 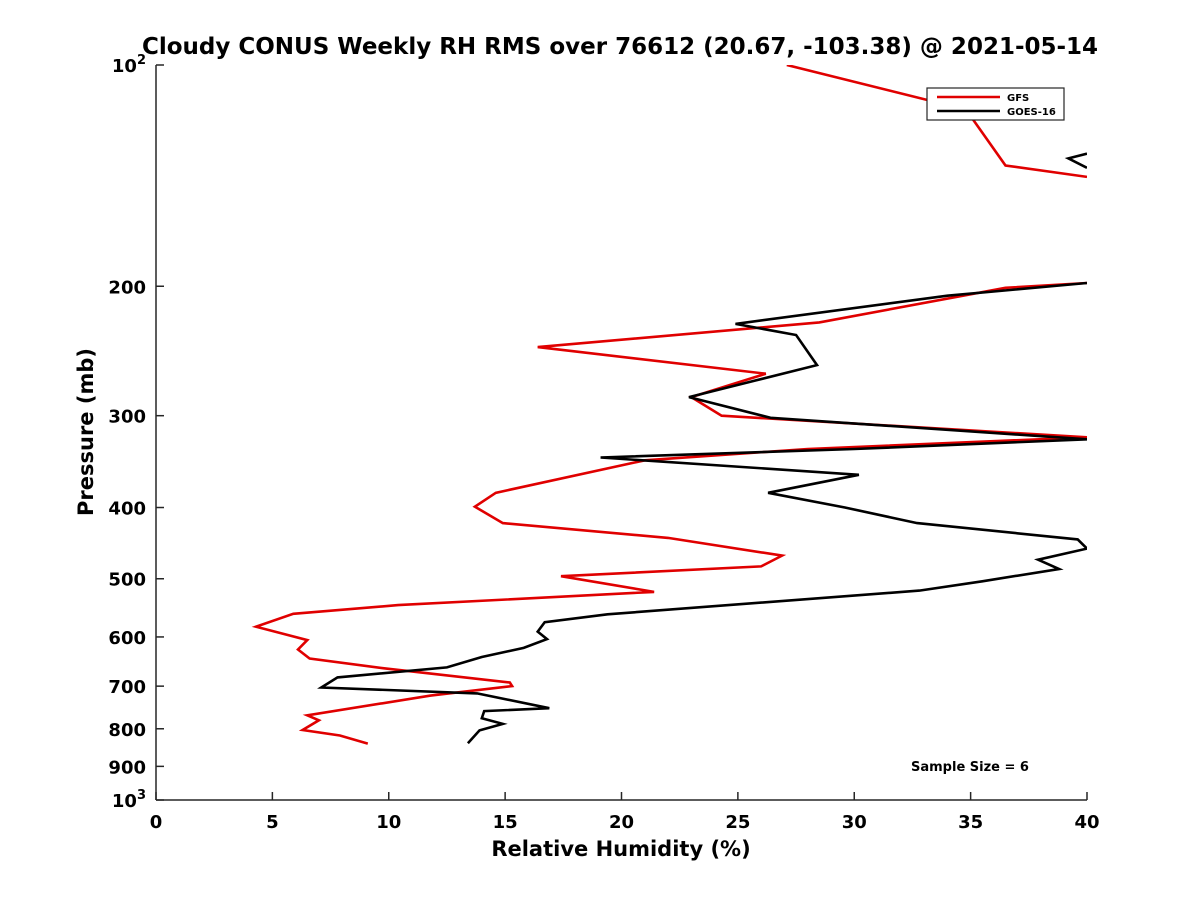 What do you see at coordinates (127, 509) in the screenshot?
I see `y-tick-label: 400` at bounding box center [127, 509].